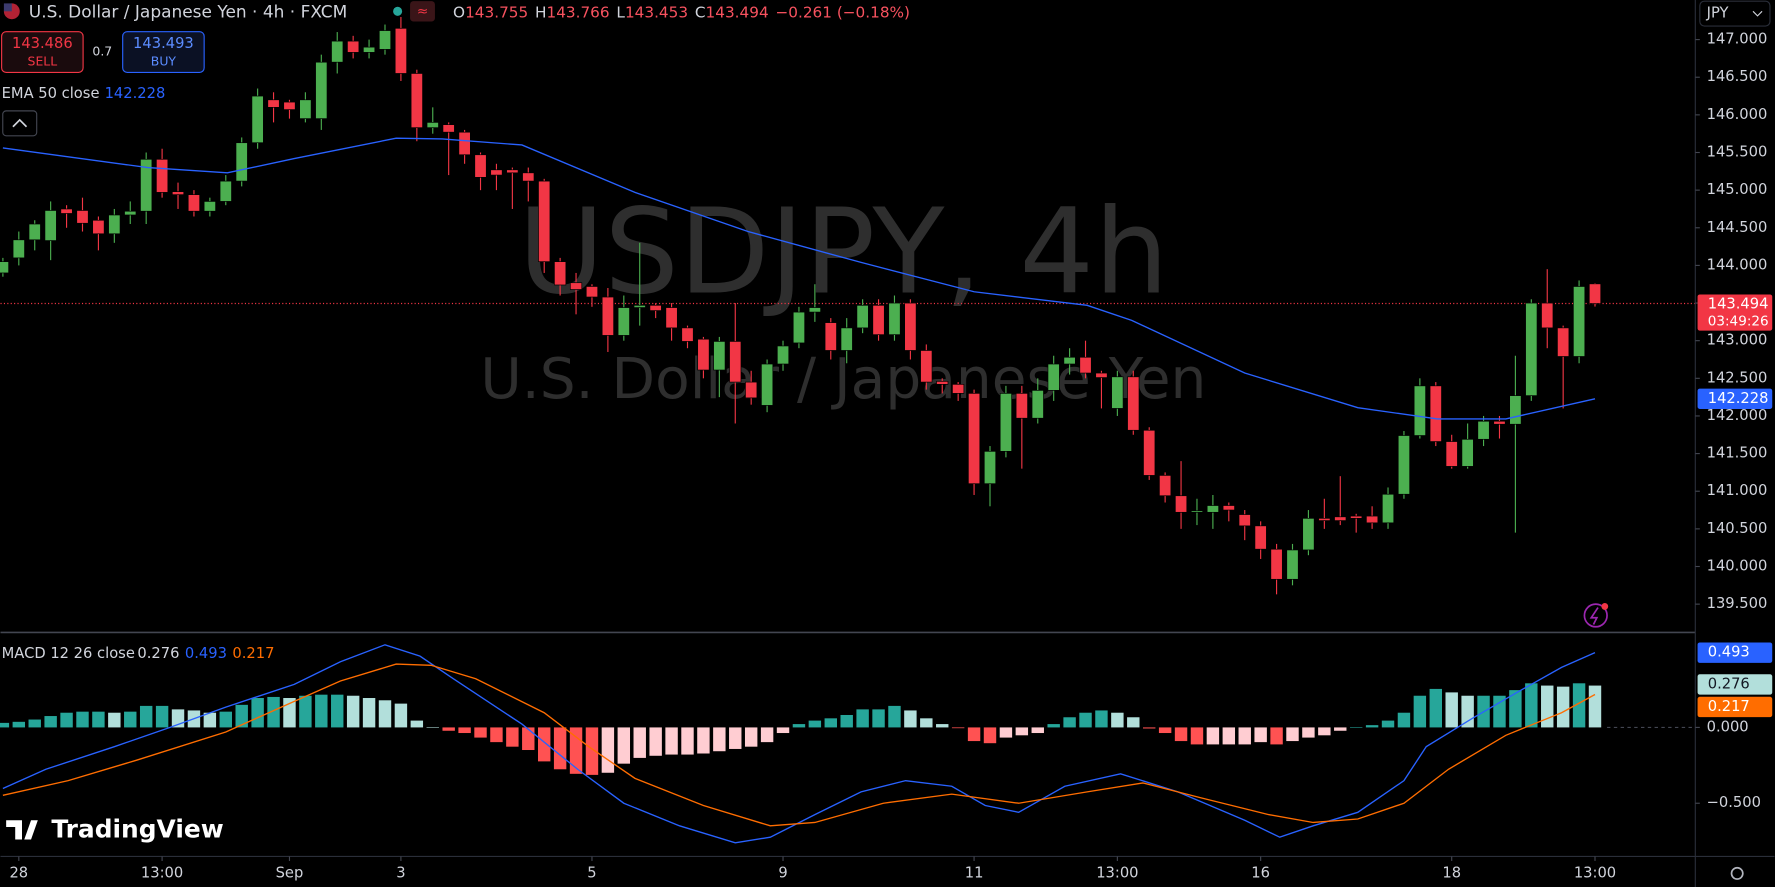 This screenshot has height=887, width=1775. Describe the element at coordinates (1729, 706) in the screenshot. I see `axis-value-label: 0.217` at that location.